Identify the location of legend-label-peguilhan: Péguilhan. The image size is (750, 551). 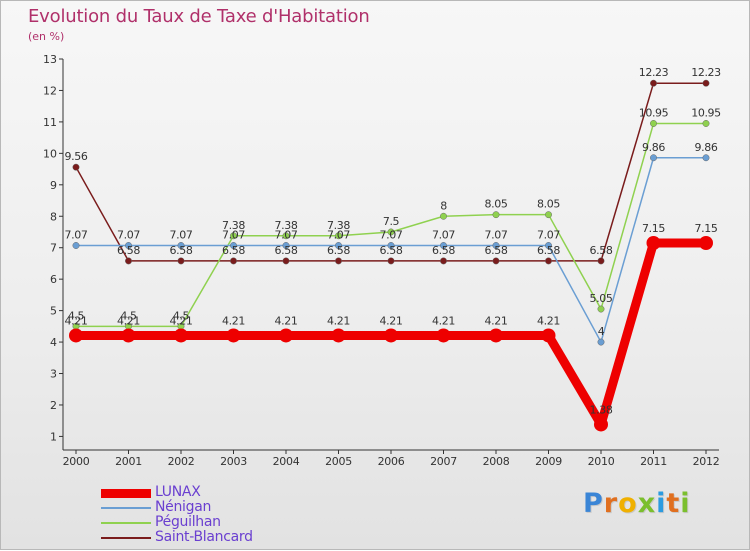
(188, 522).